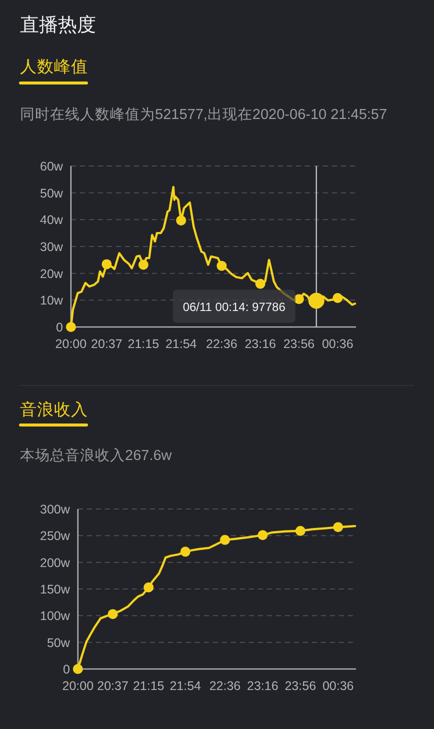 This screenshot has height=729, width=434. Describe the element at coordinates (204, 114) in the screenshot. I see `chart-subtitle: 同时在线人数峰值为521577,出现在2020-06-10 21:45:57` at that location.